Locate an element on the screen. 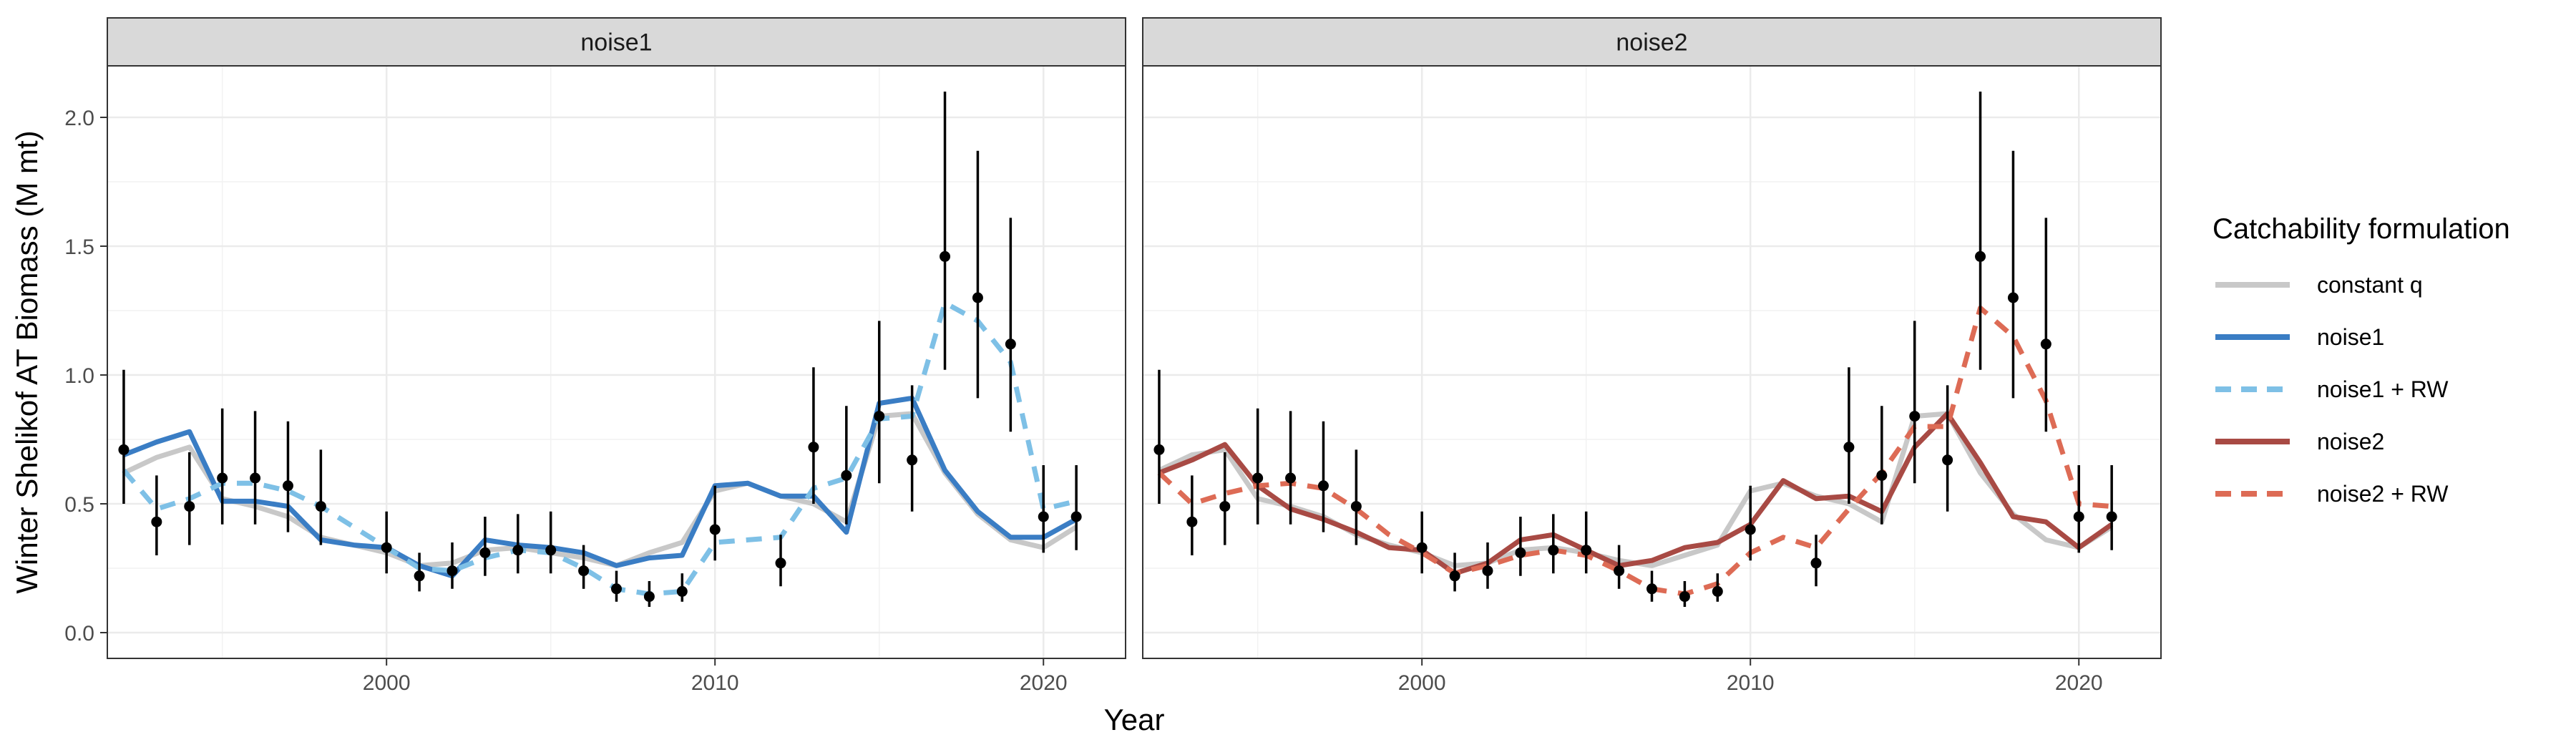  legend-label: noise2 is located at coordinates (2350, 441).